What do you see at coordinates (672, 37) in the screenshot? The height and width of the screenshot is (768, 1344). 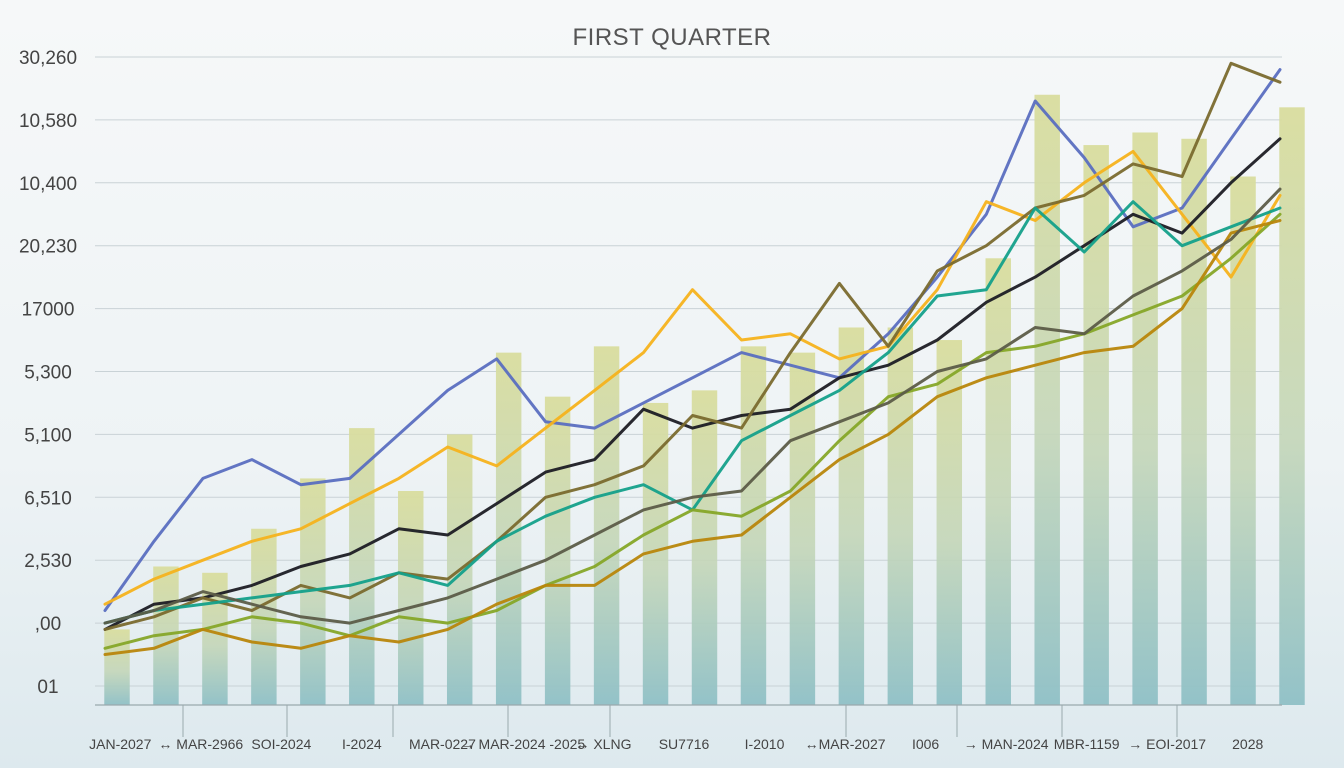 I see `chart-title: FIRST QUARTER` at bounding box center [672, 37].